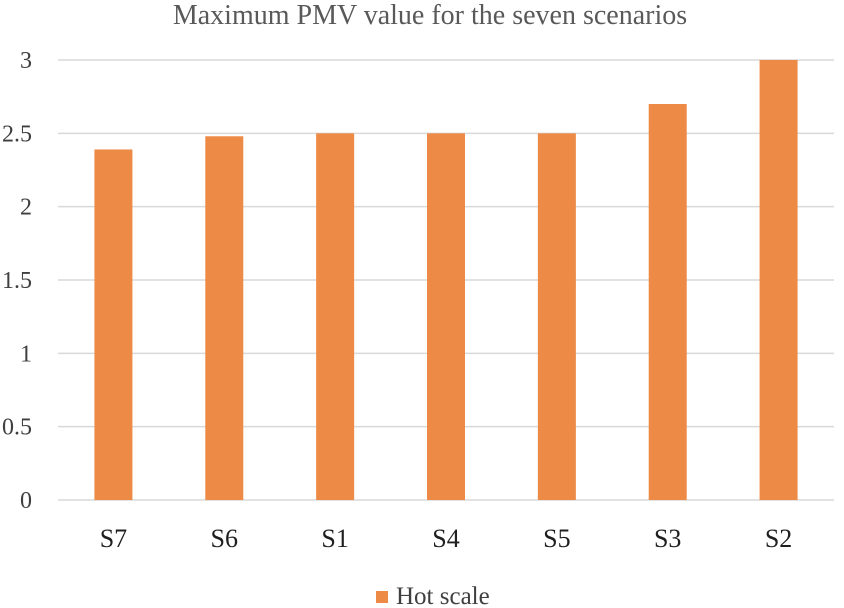 The width and height of the screenshot is (844, 608). What do you see at coordinates (382, 597) in the screenshot?
I see `legend-swatch-hot-scale` at bounding box center [382, 597].